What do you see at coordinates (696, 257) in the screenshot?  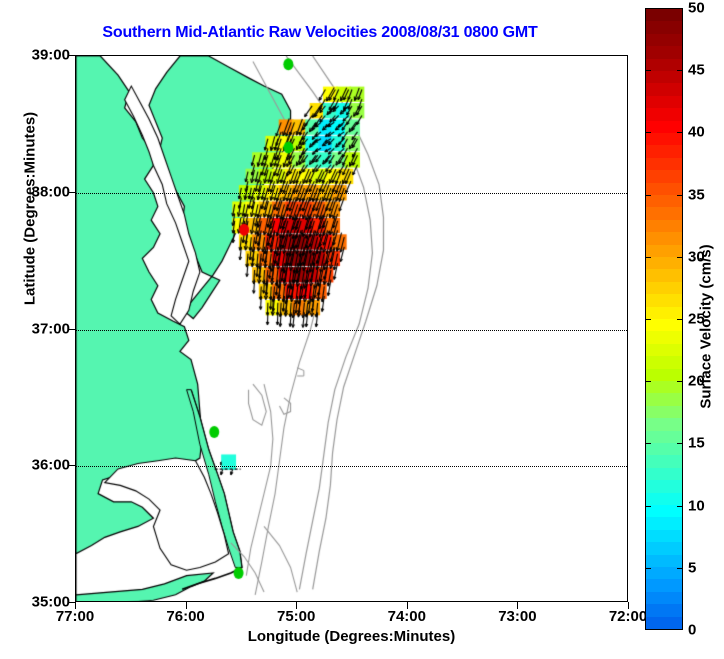 I see `colorbar-tick-label: 30` at bounding box center [696, 257].